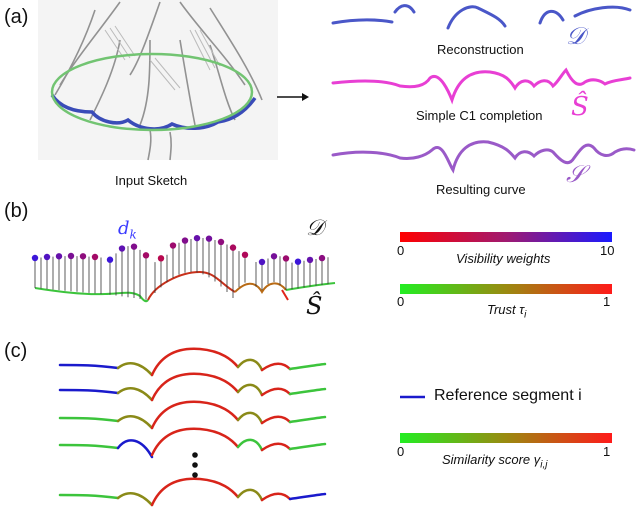 Image resolution: width=642 pixels, height=513 pixels. I want to click on trust-label-subscript: i, so click(525, 315).